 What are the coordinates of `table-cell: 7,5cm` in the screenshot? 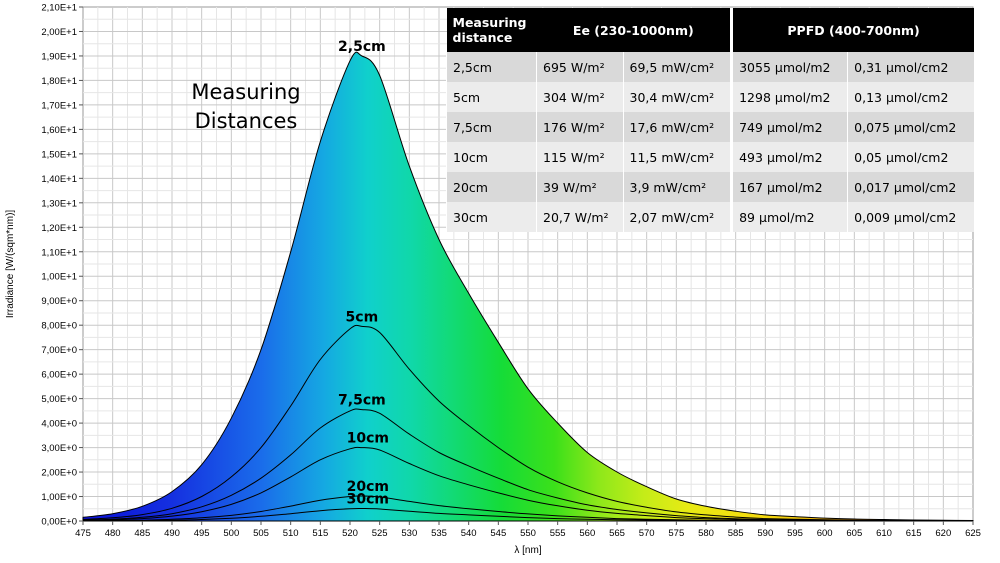 It's located at (491, 127).